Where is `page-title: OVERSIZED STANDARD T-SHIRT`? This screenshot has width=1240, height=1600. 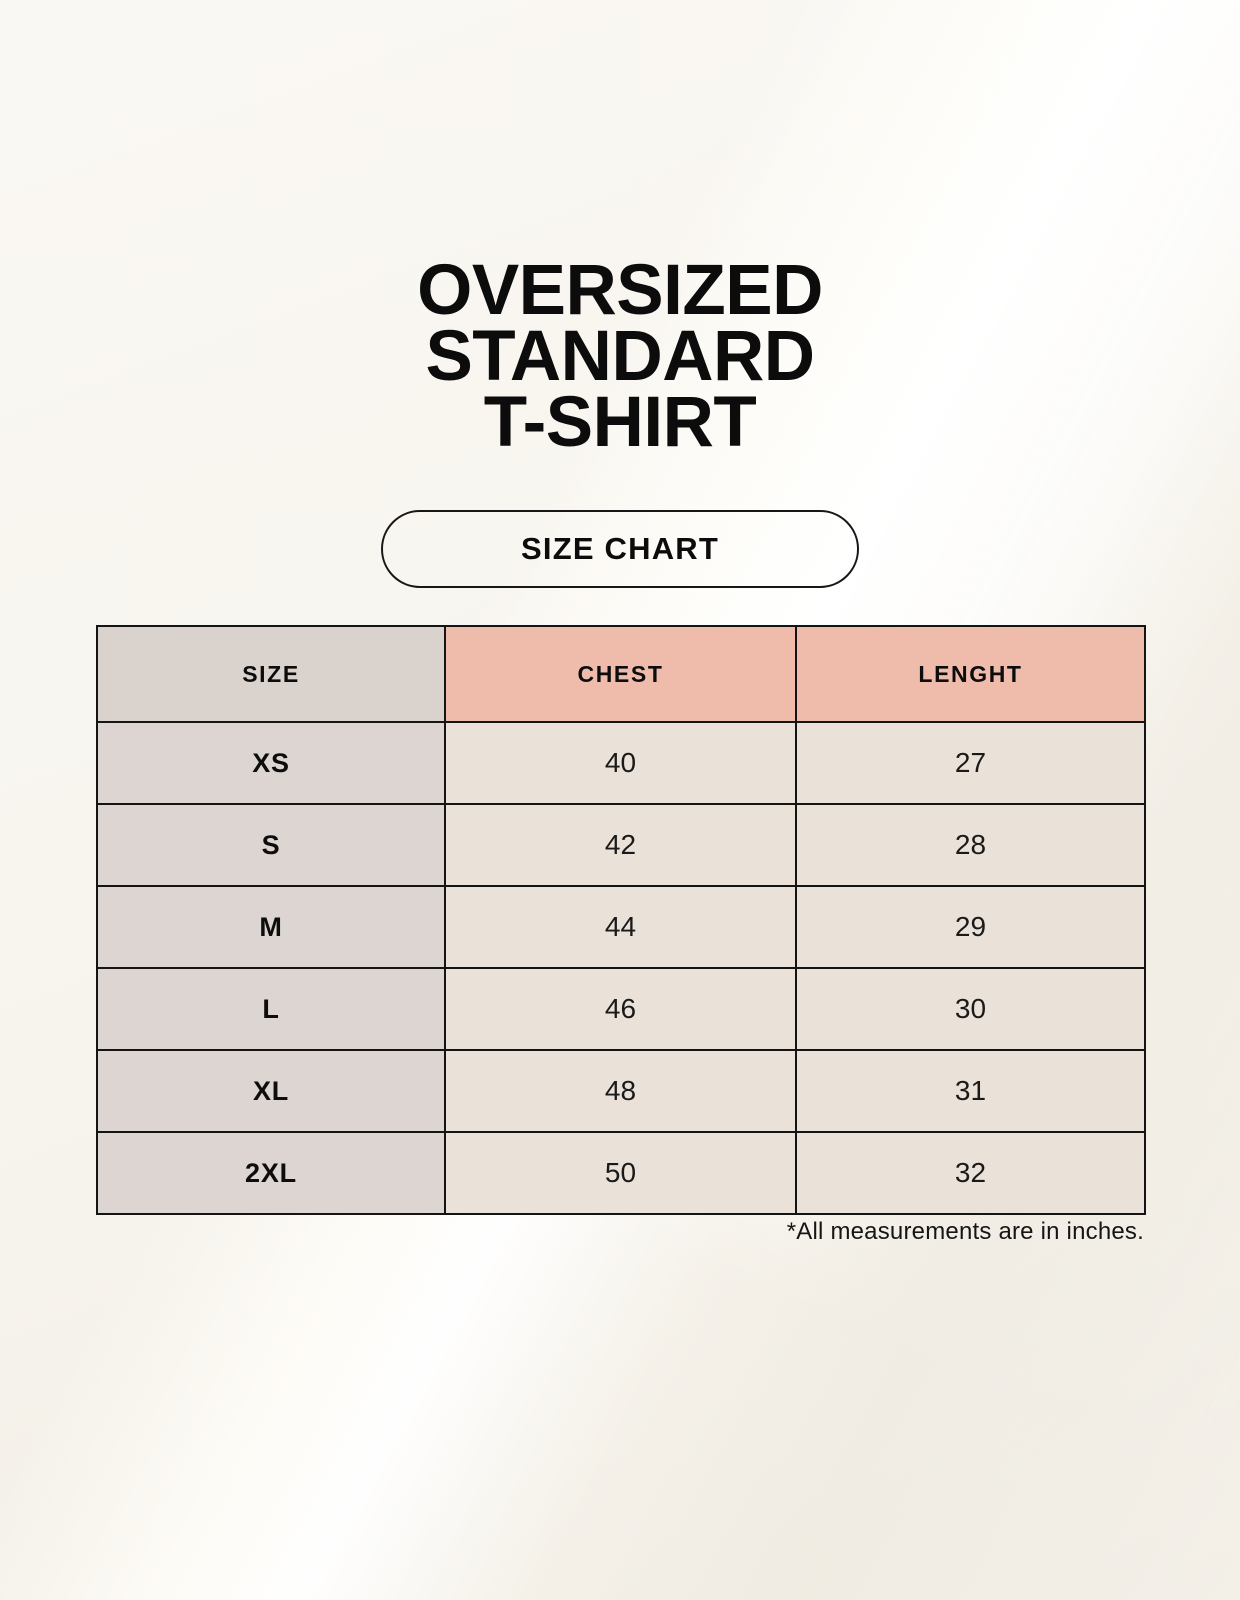
page-title: OVERSIZED STANDARD T-SHIRT is located at coordinates (620, 356).